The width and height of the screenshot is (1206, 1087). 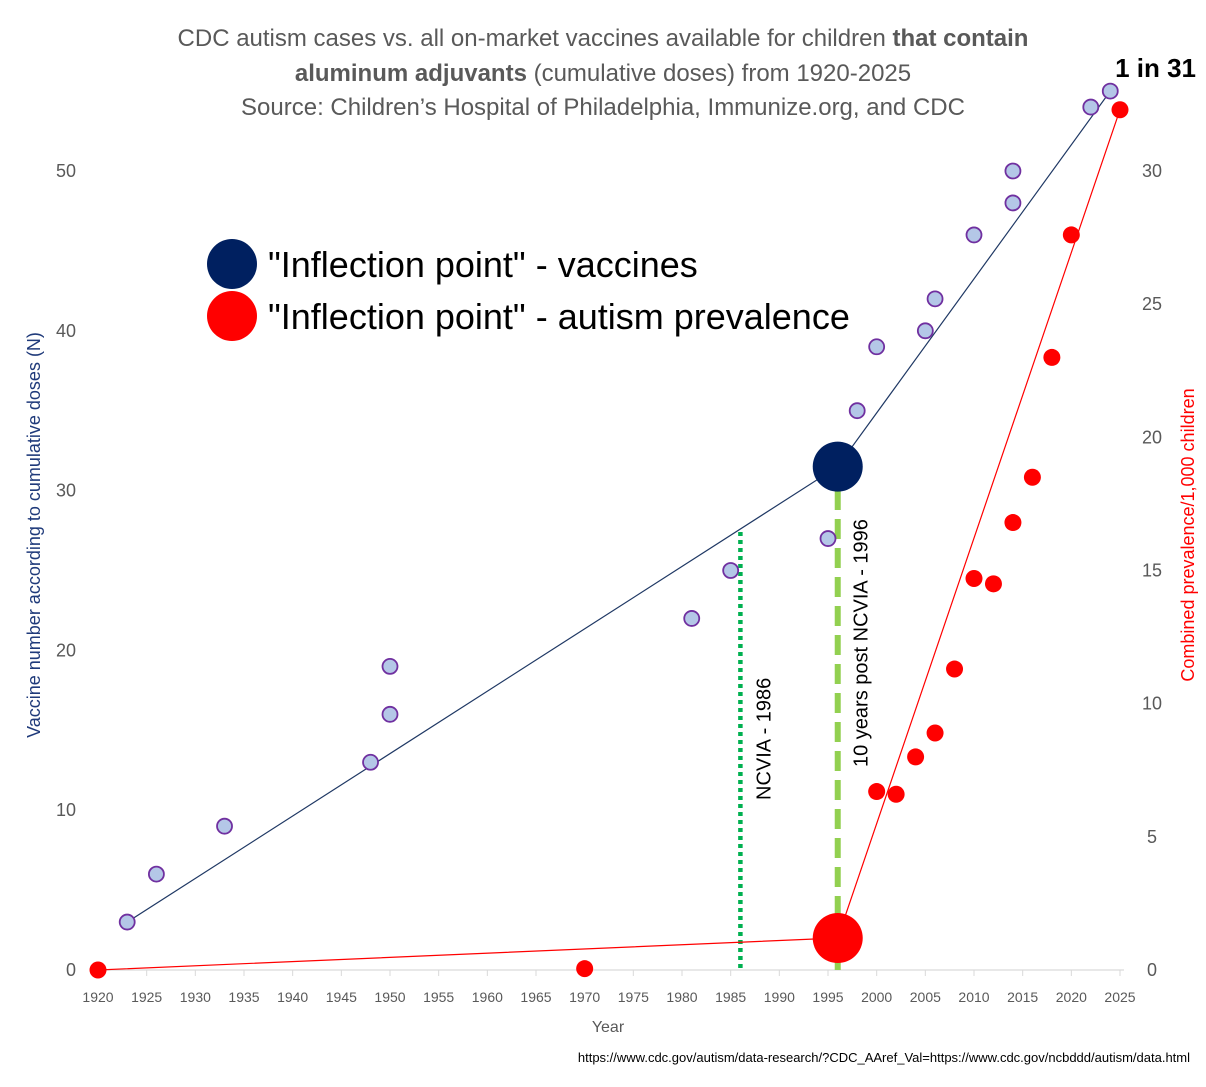 What do you see at coordinates (876, 997) in the screenshot?
I see `x-tick-label: 2000` at bounding box center [876, 997].